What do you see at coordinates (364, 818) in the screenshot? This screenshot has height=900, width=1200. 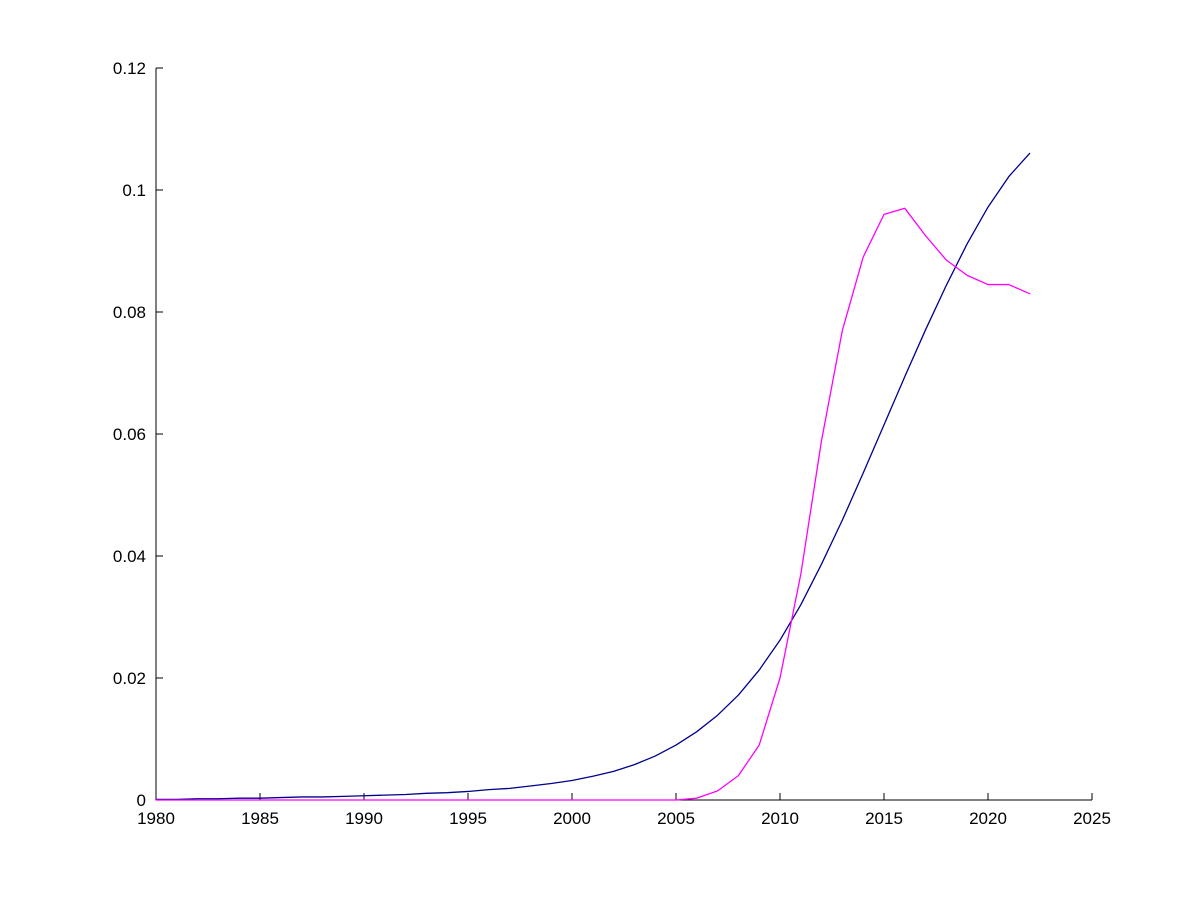 I see `x-tick-label: 1990` at bounding box center [364, 818].